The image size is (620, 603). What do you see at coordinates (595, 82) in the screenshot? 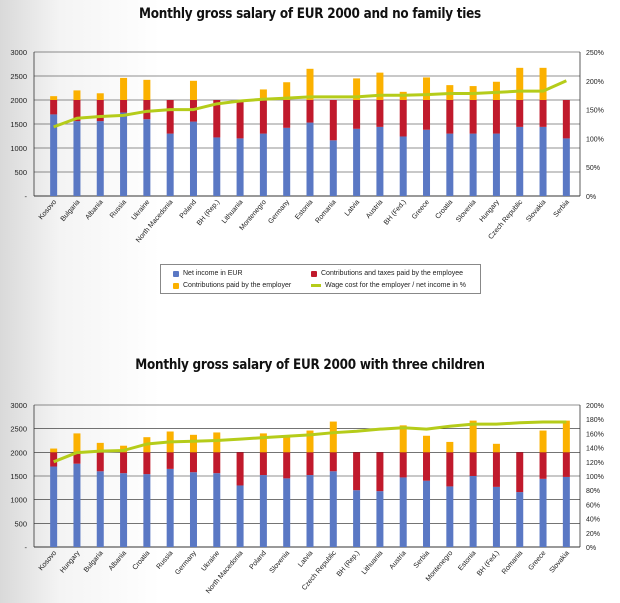
I see `chart-1-y2-tick-label: 200%` at bounding box center [595, 82].